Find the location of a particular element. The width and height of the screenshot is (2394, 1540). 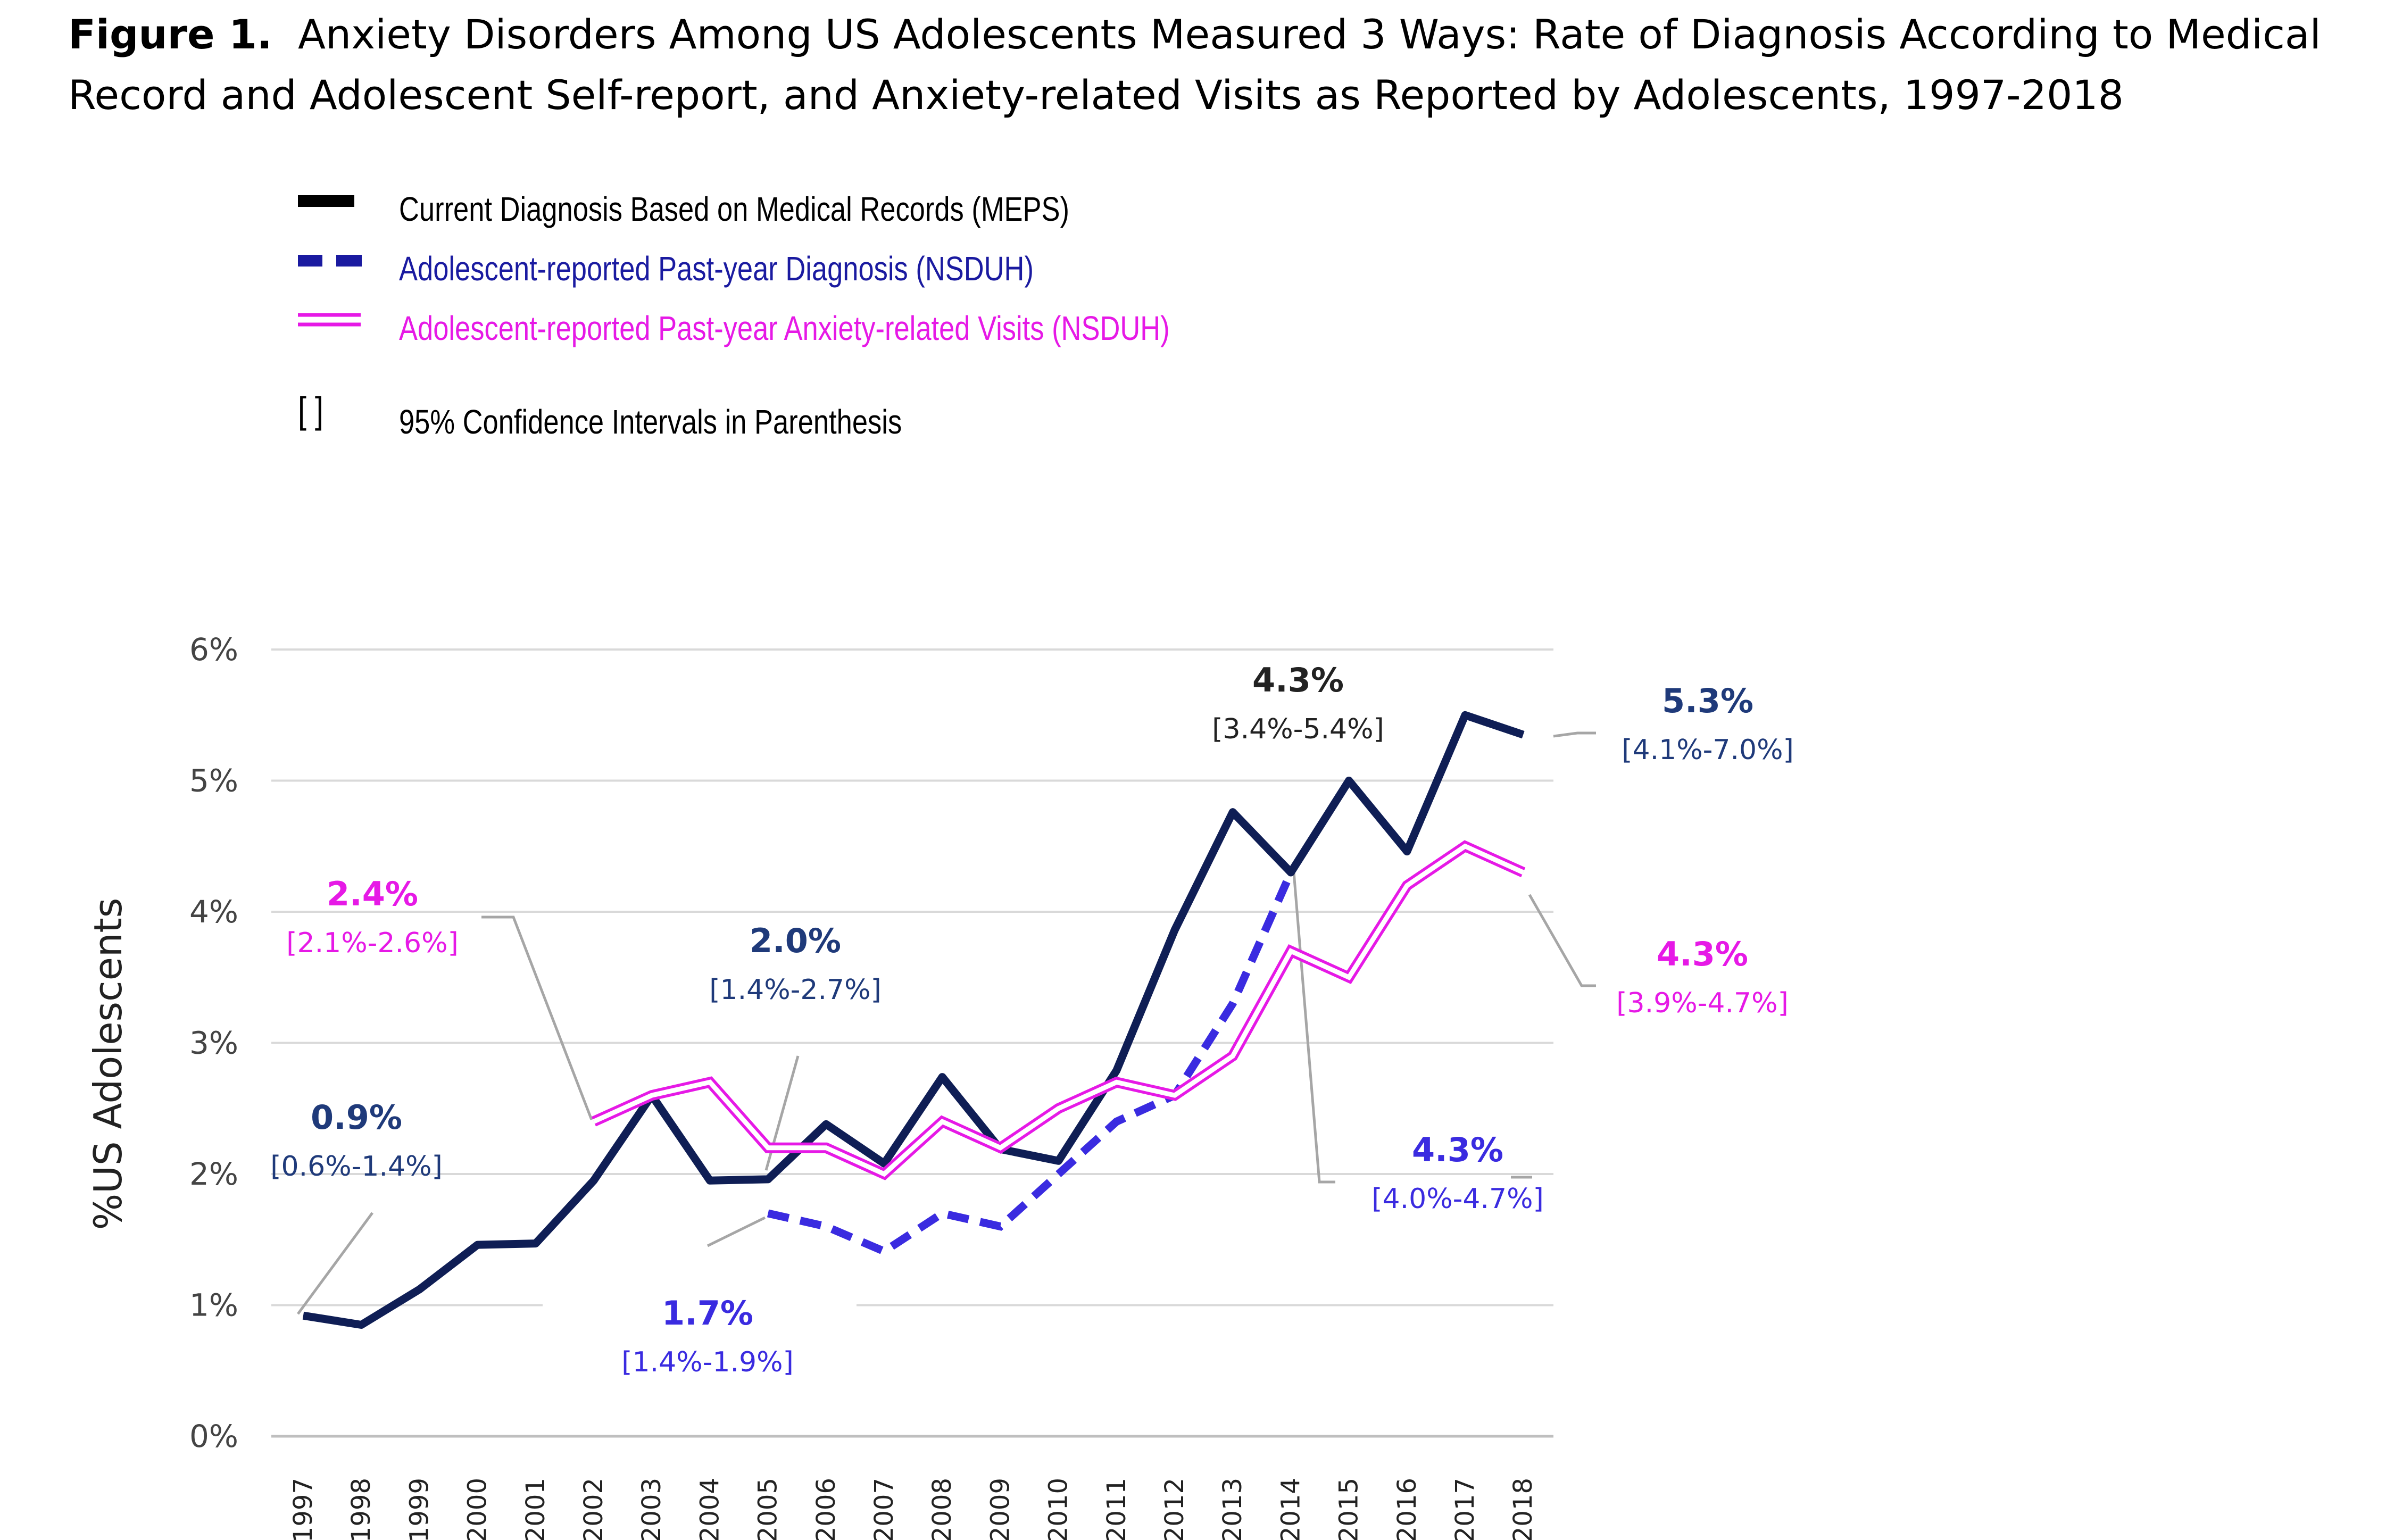

annotation-value: 2.4% is located at coordinates (372, 894).